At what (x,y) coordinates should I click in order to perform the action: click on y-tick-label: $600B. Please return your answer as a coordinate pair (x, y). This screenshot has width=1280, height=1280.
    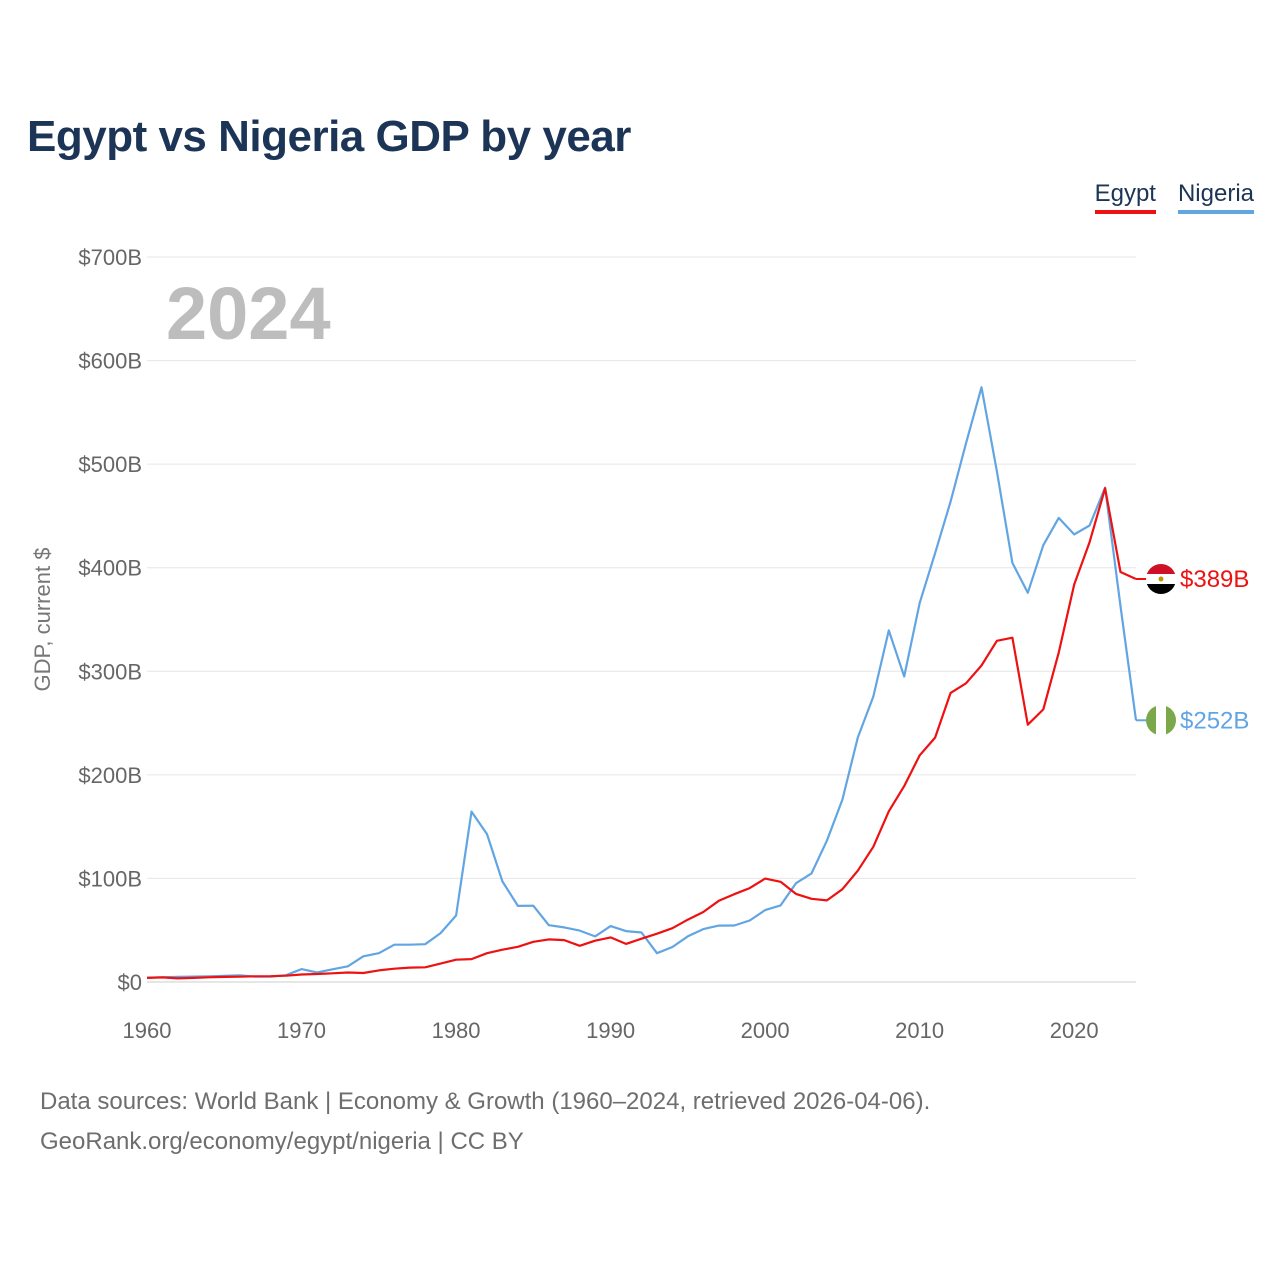
    Looking at the image, I should click on (110, 361).